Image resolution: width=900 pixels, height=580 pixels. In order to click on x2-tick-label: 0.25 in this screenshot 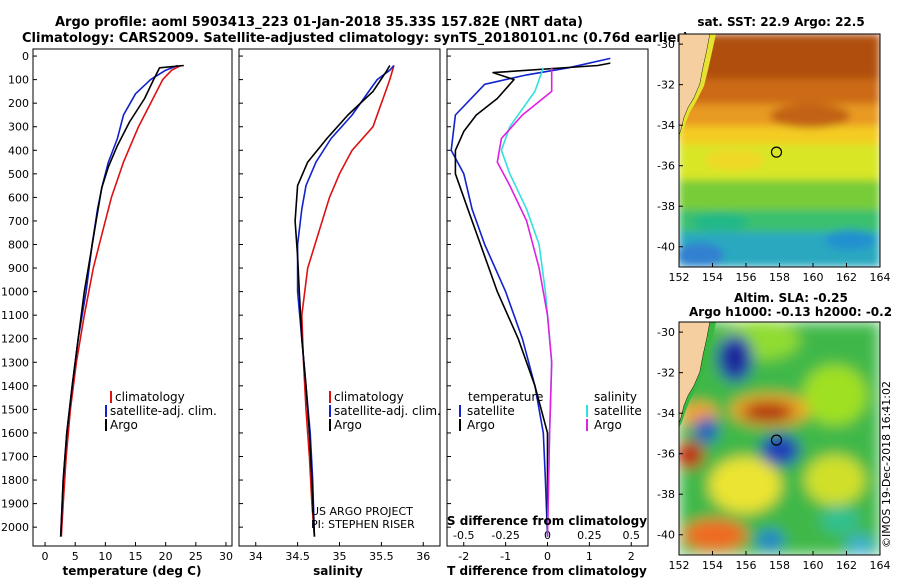, I will do `click(589, 535)`.